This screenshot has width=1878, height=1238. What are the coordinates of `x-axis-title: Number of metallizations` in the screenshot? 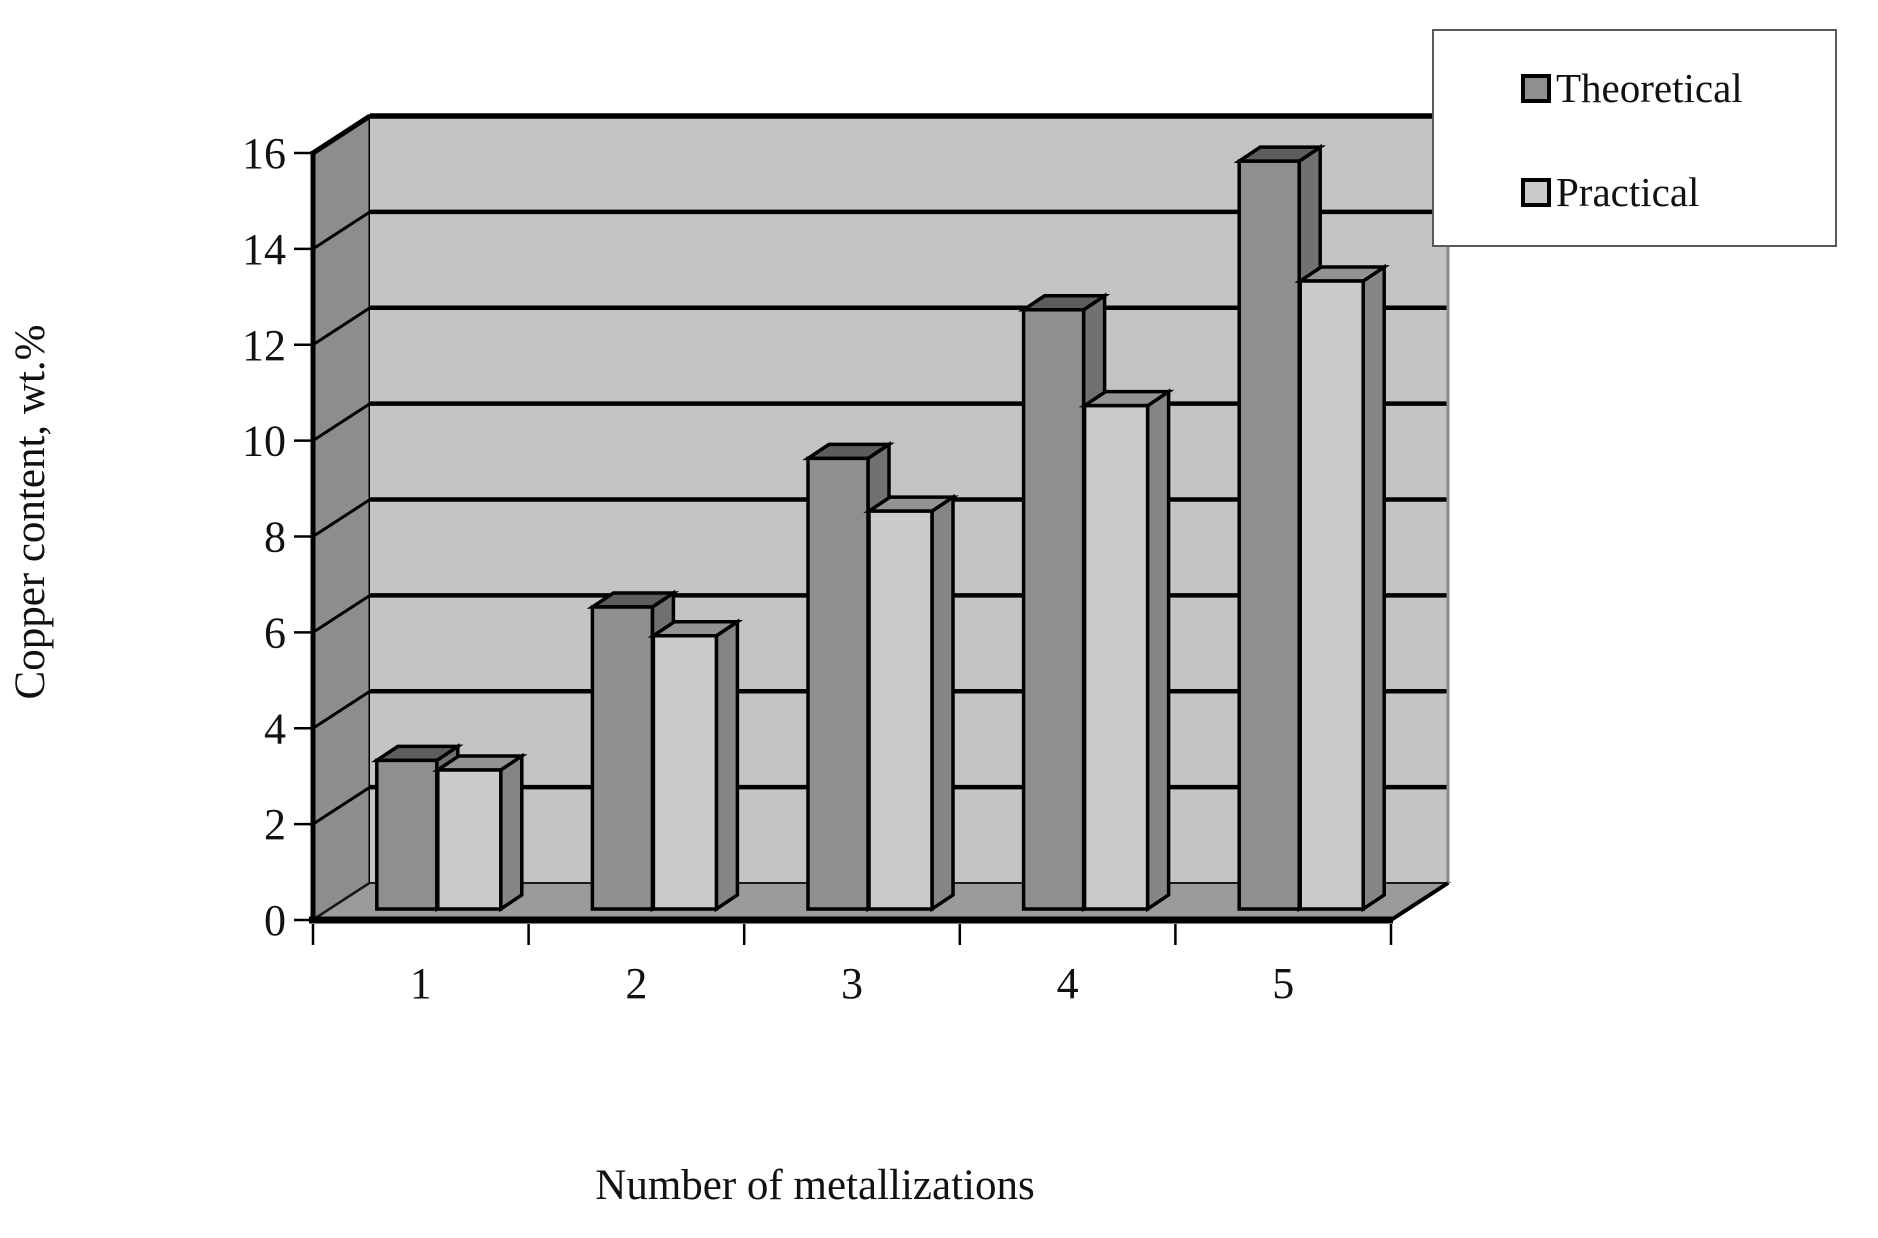 It's located at (814, 1185).